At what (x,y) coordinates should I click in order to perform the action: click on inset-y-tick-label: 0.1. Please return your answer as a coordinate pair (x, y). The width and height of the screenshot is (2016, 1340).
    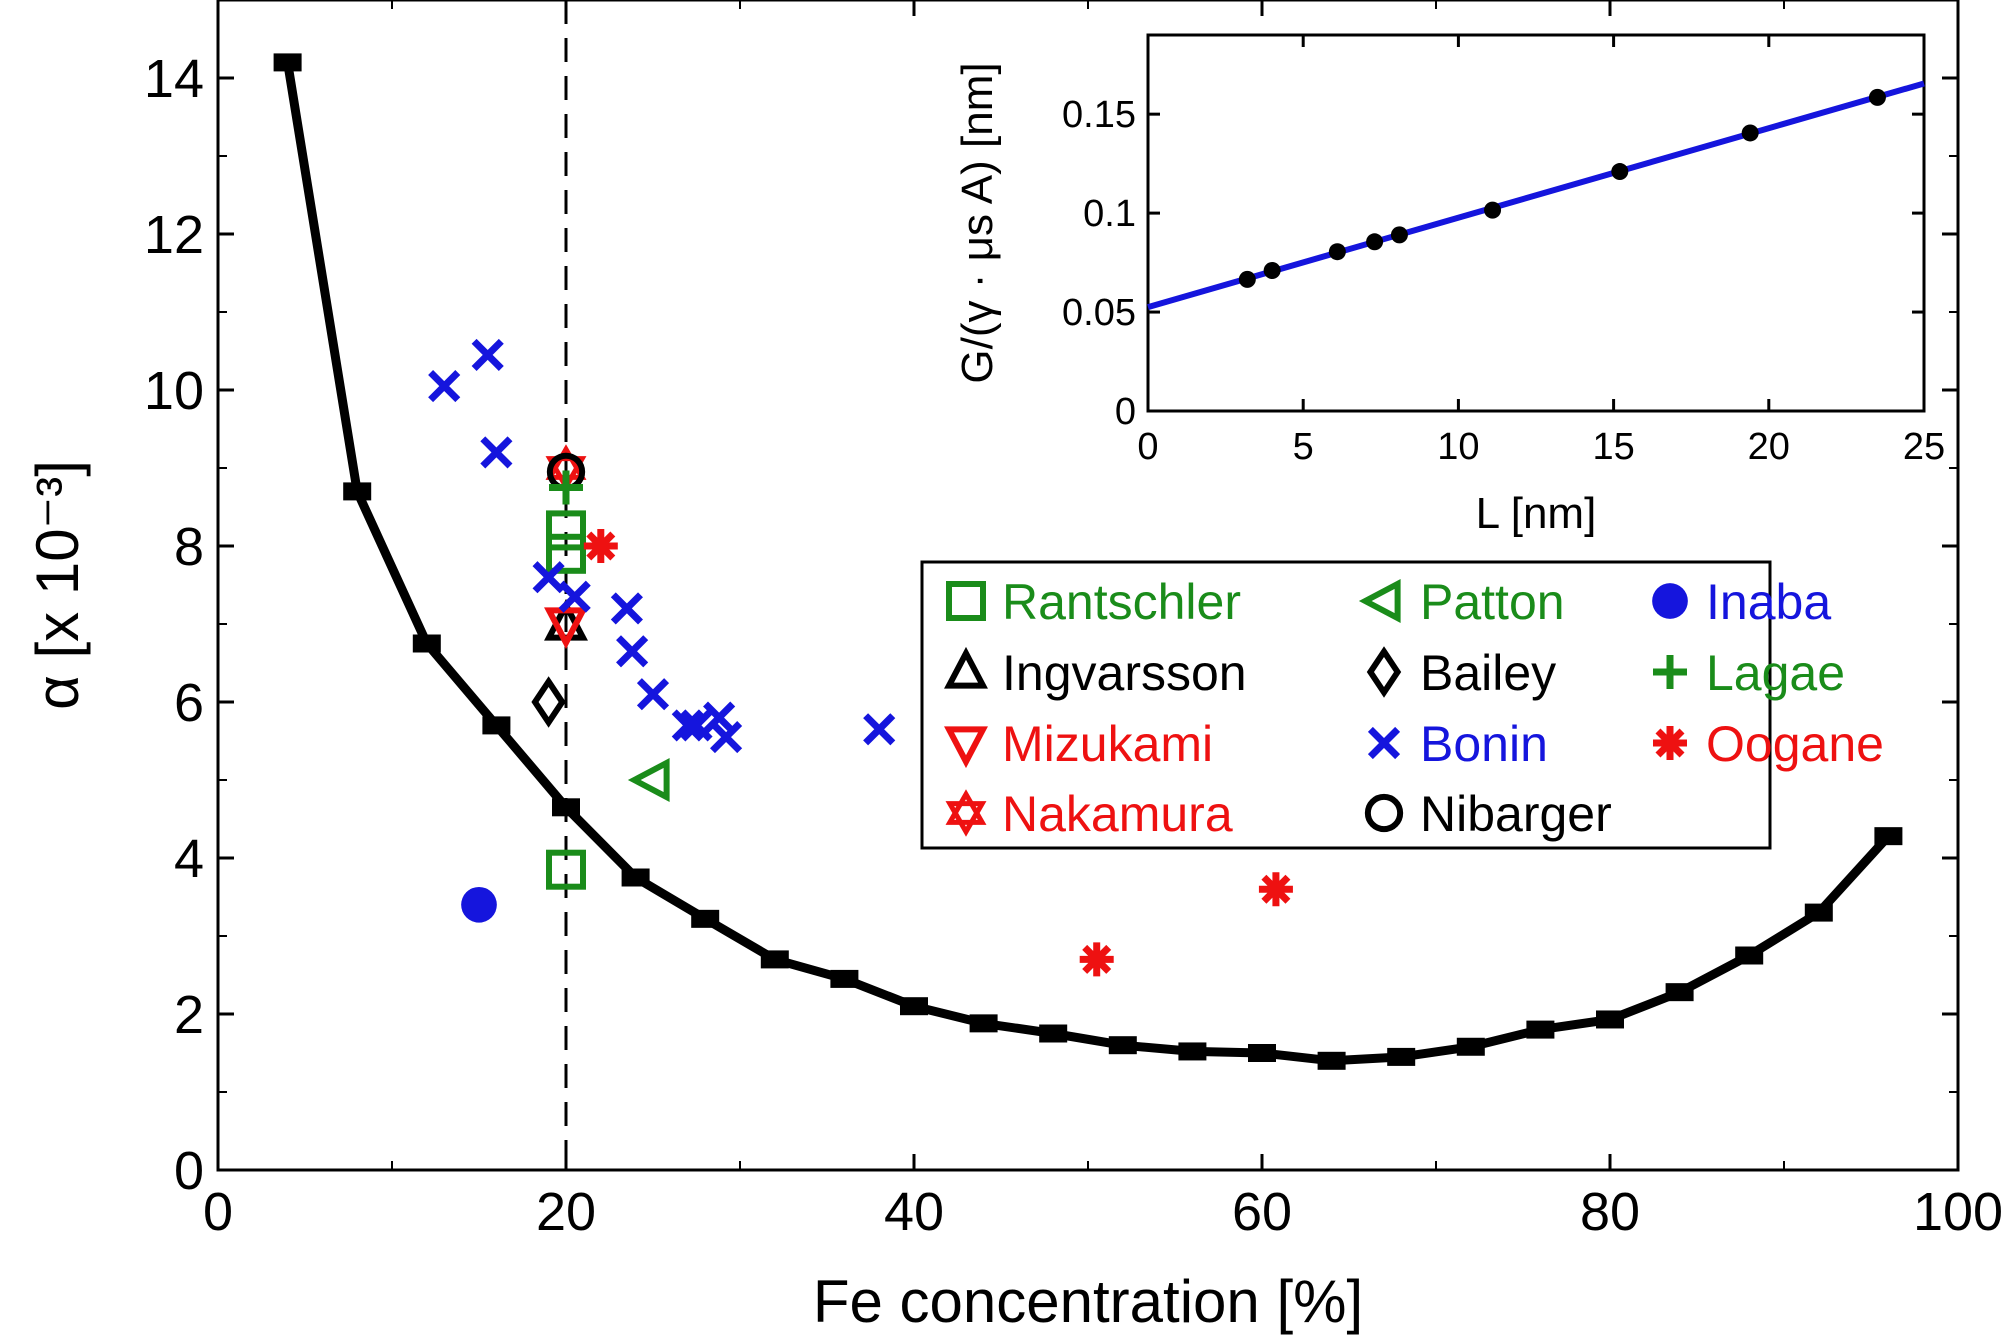
    Looking at the image, I should click on (1109, 214).